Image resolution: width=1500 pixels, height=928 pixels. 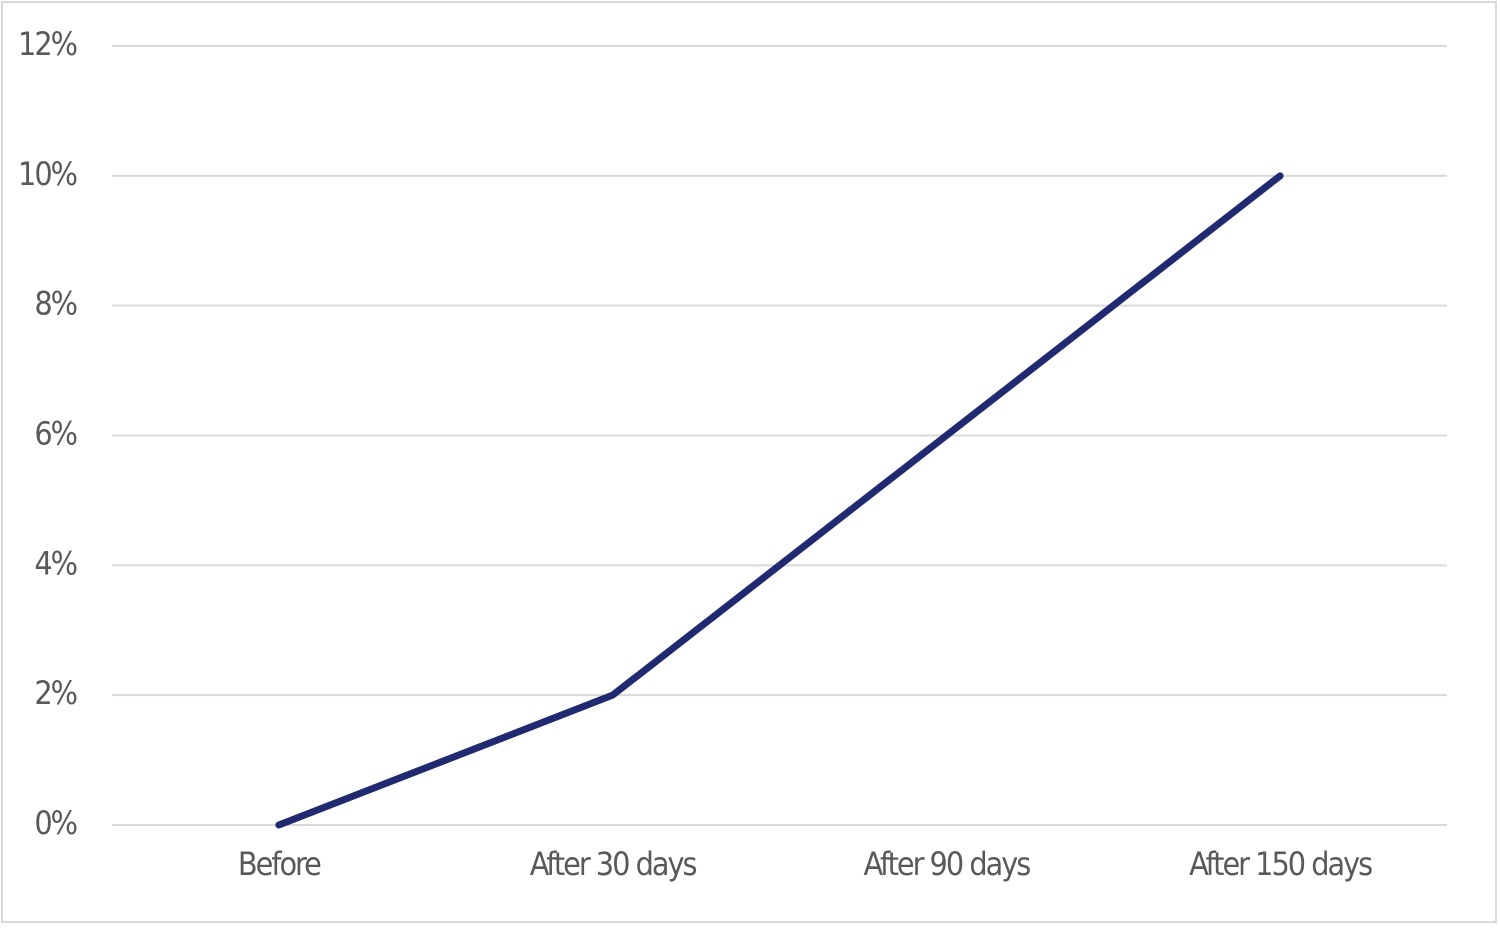 I want to click on x-tick-label: After 30 days, so click(x=613, y=864).